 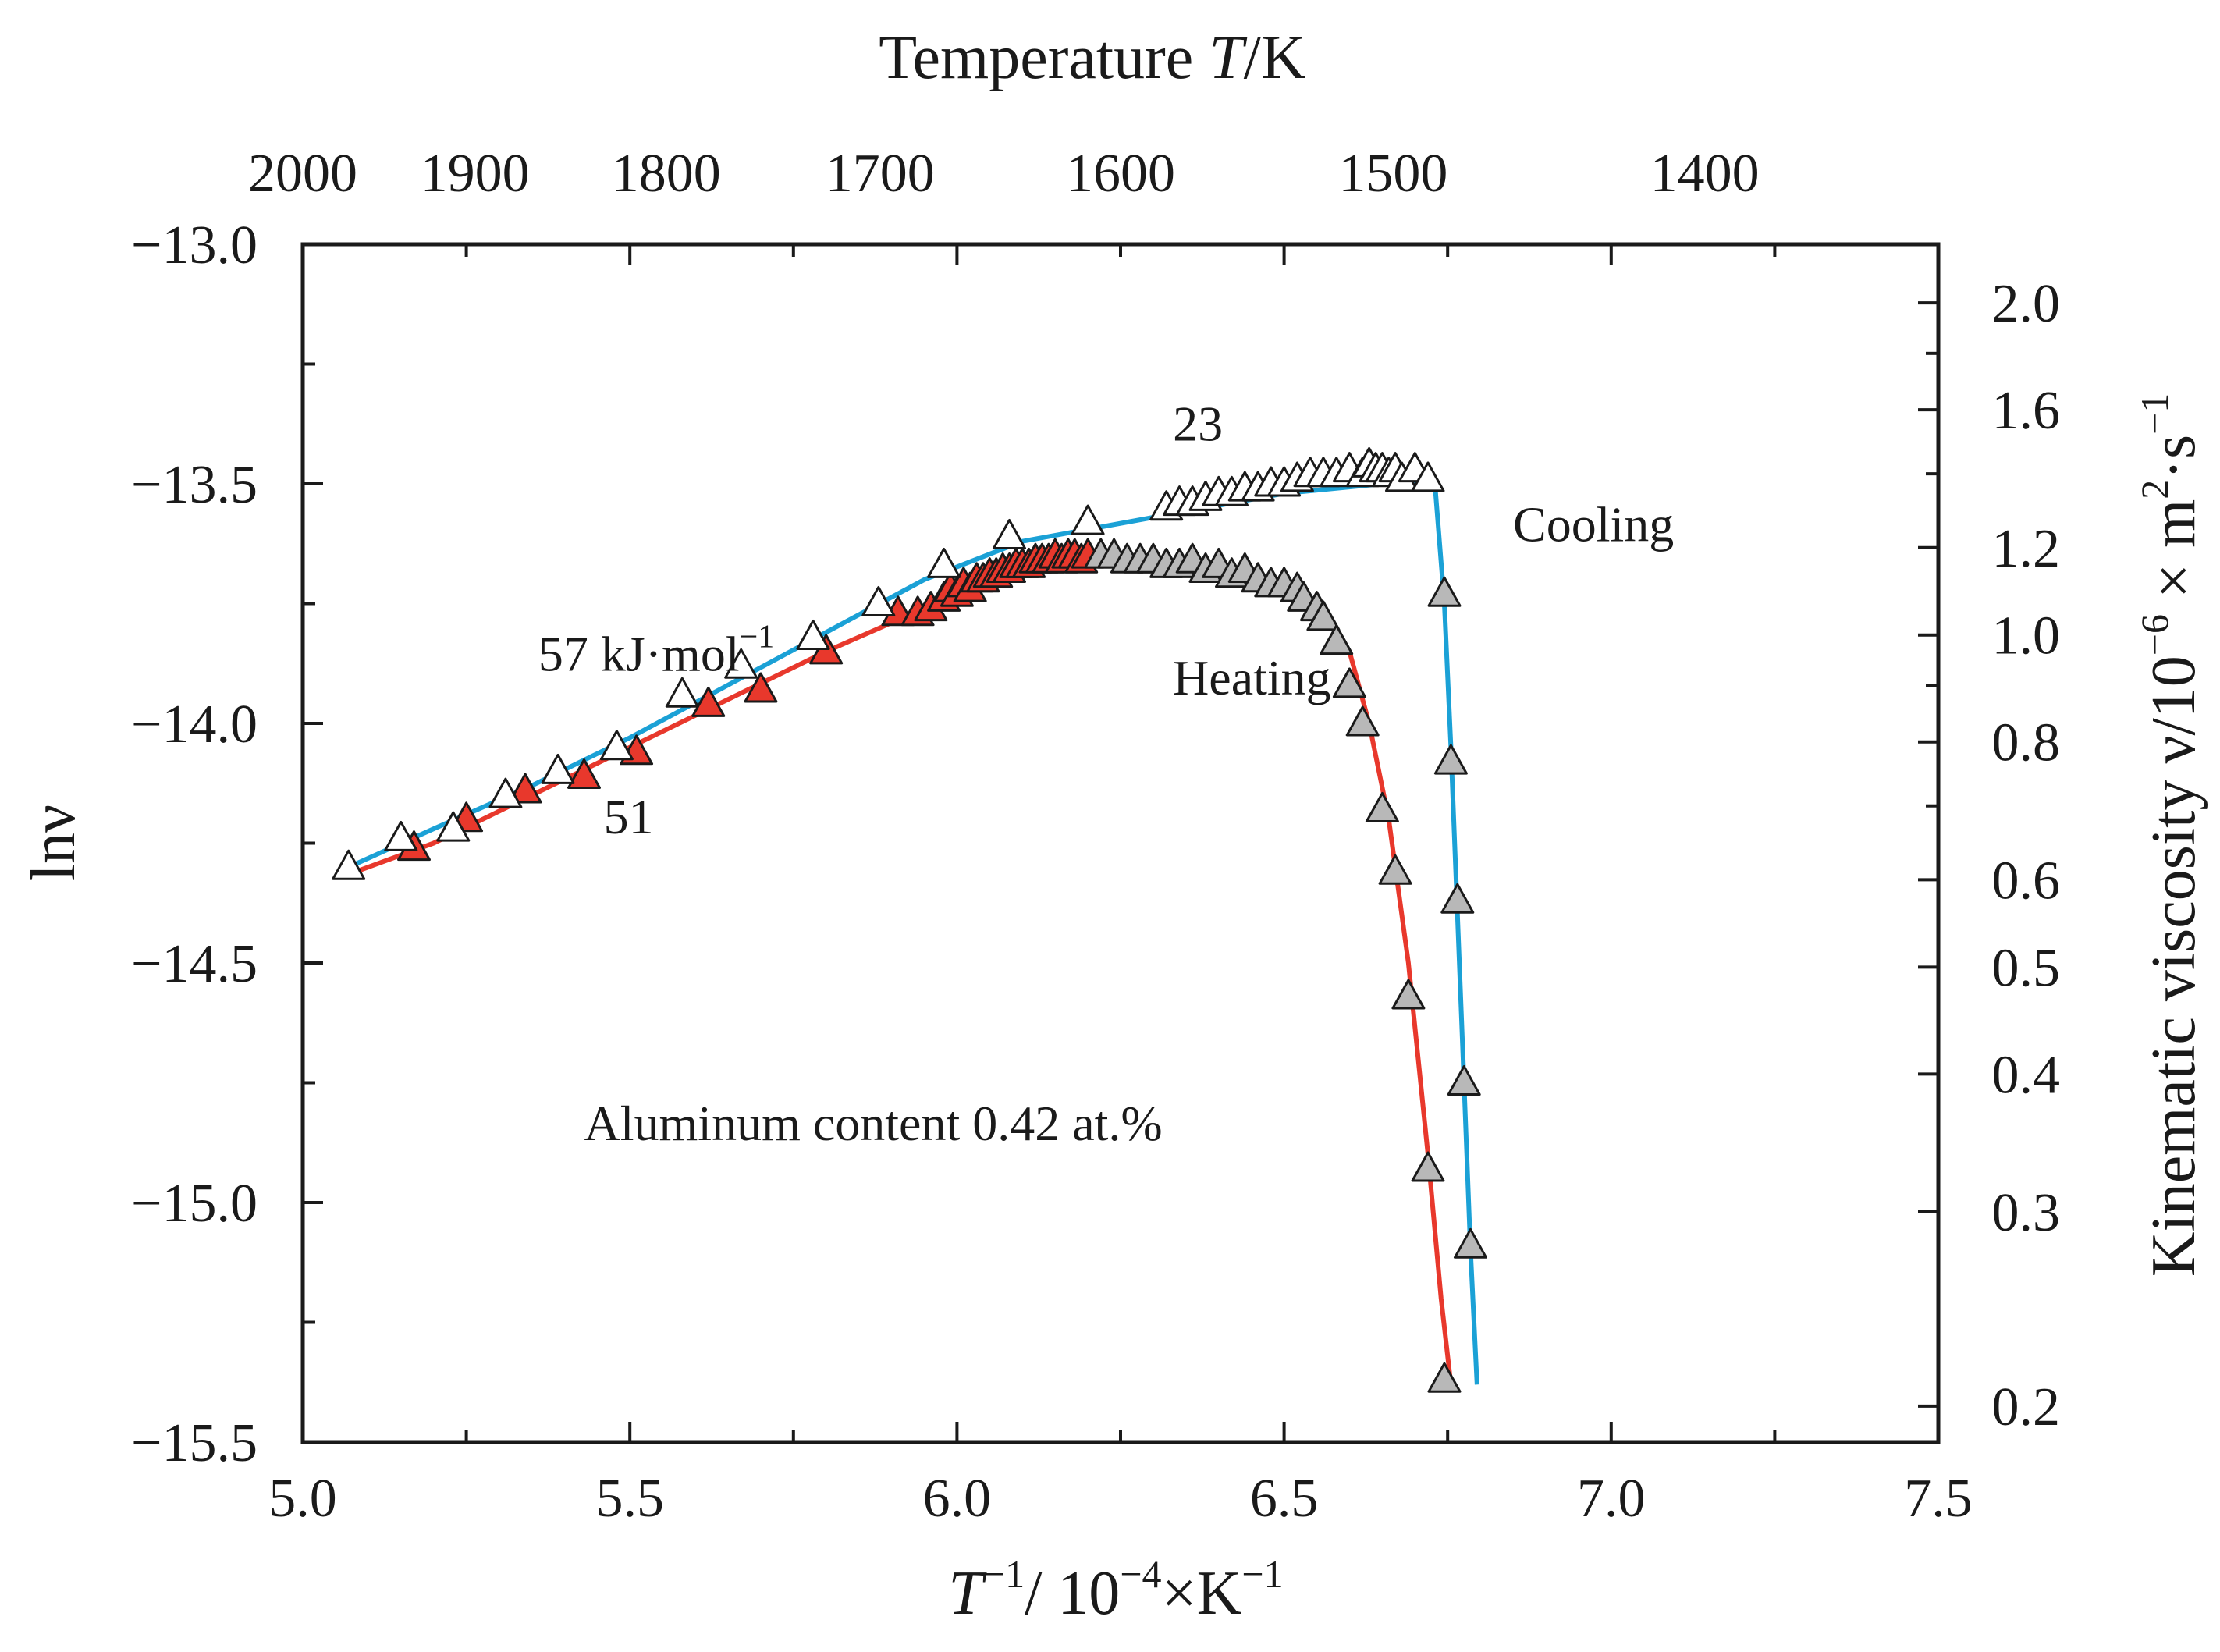 I want to click on y-tick-label: −14.5, so click(x=194, y=964).